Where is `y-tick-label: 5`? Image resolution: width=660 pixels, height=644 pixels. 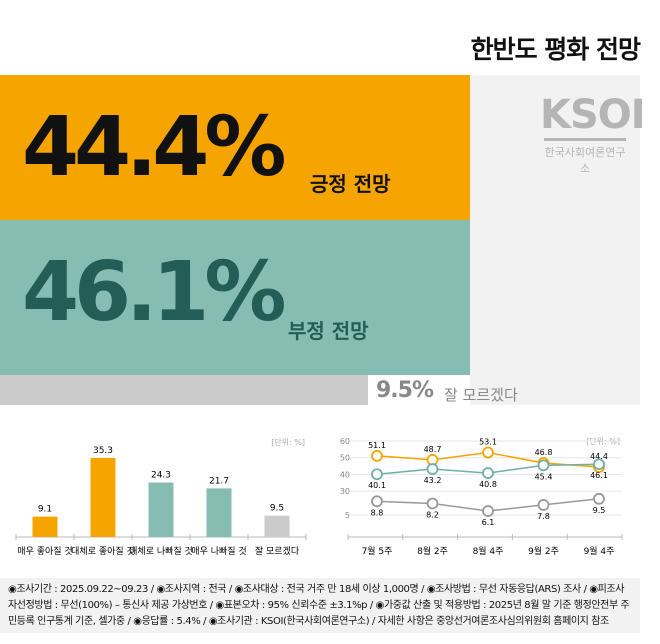 y-tick-label: 5 is located at coordinates (347, 515).